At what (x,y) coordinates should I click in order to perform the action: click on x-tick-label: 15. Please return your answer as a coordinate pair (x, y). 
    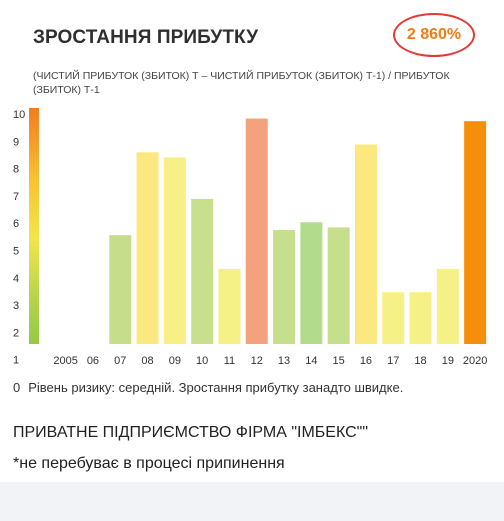
    Looking at the image, I should click on (339, 361).